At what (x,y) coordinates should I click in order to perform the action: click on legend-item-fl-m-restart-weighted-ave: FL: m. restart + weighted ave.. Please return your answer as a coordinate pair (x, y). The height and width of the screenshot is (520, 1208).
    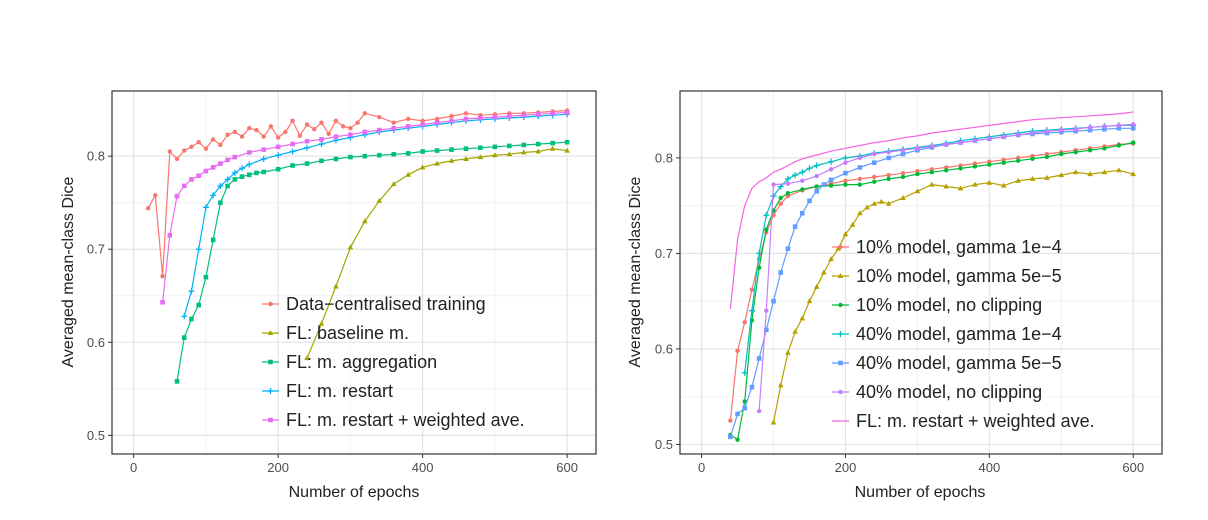
    Looking at the image, I should click on (963, 421).